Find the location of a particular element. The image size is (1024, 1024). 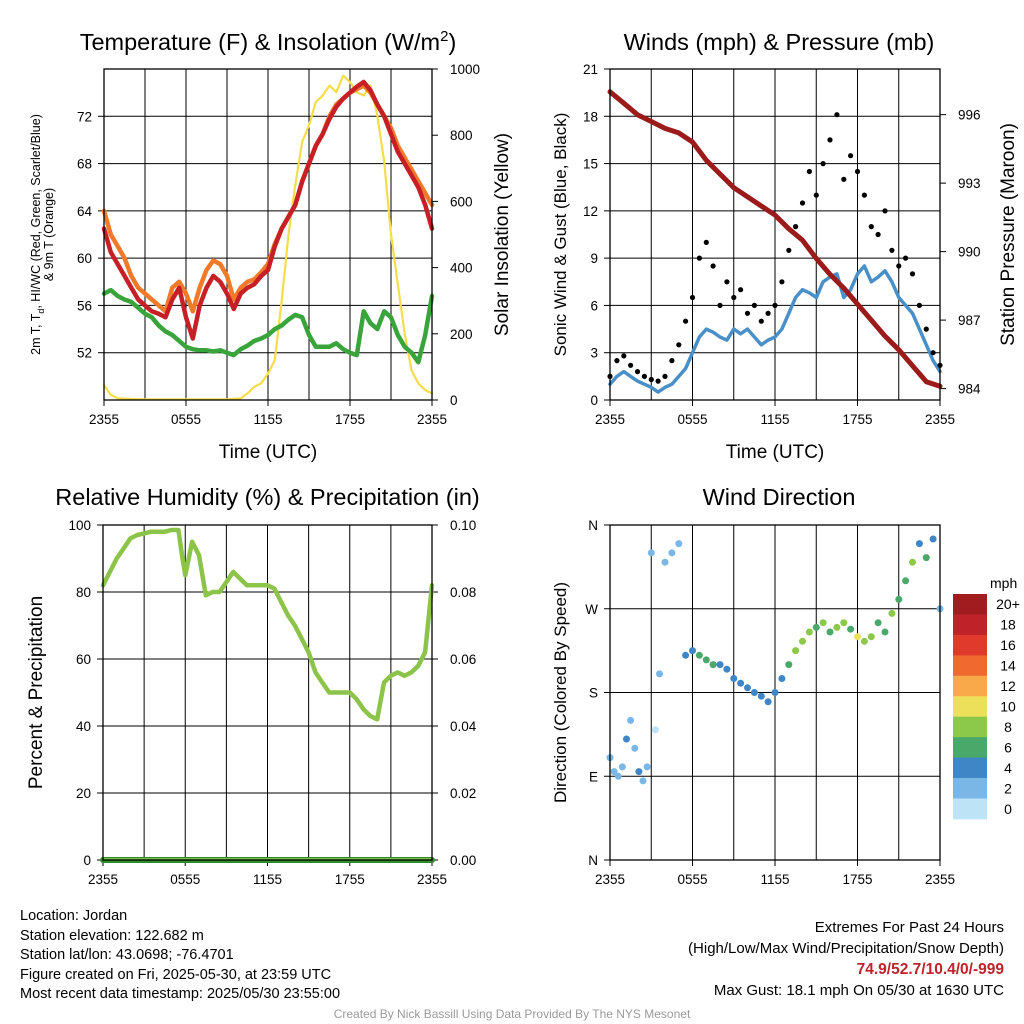

y-tick-label: 100 is located at coordinates (79, 525).